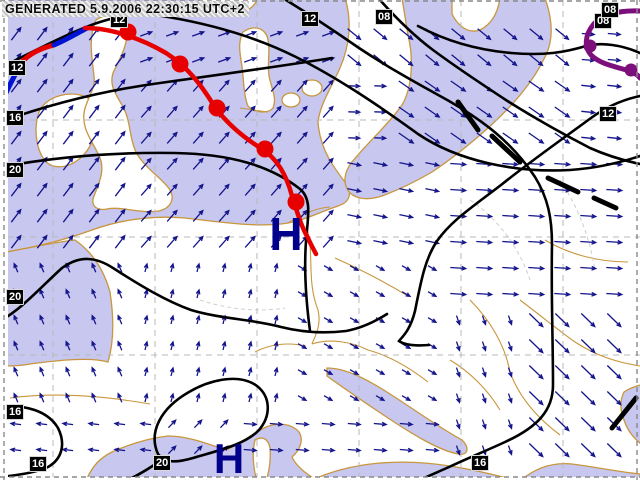 This screenshot has height=480, width=640. Describe the element at coordinates (261, 458) in the screenshot. I see `corsica` at that location.